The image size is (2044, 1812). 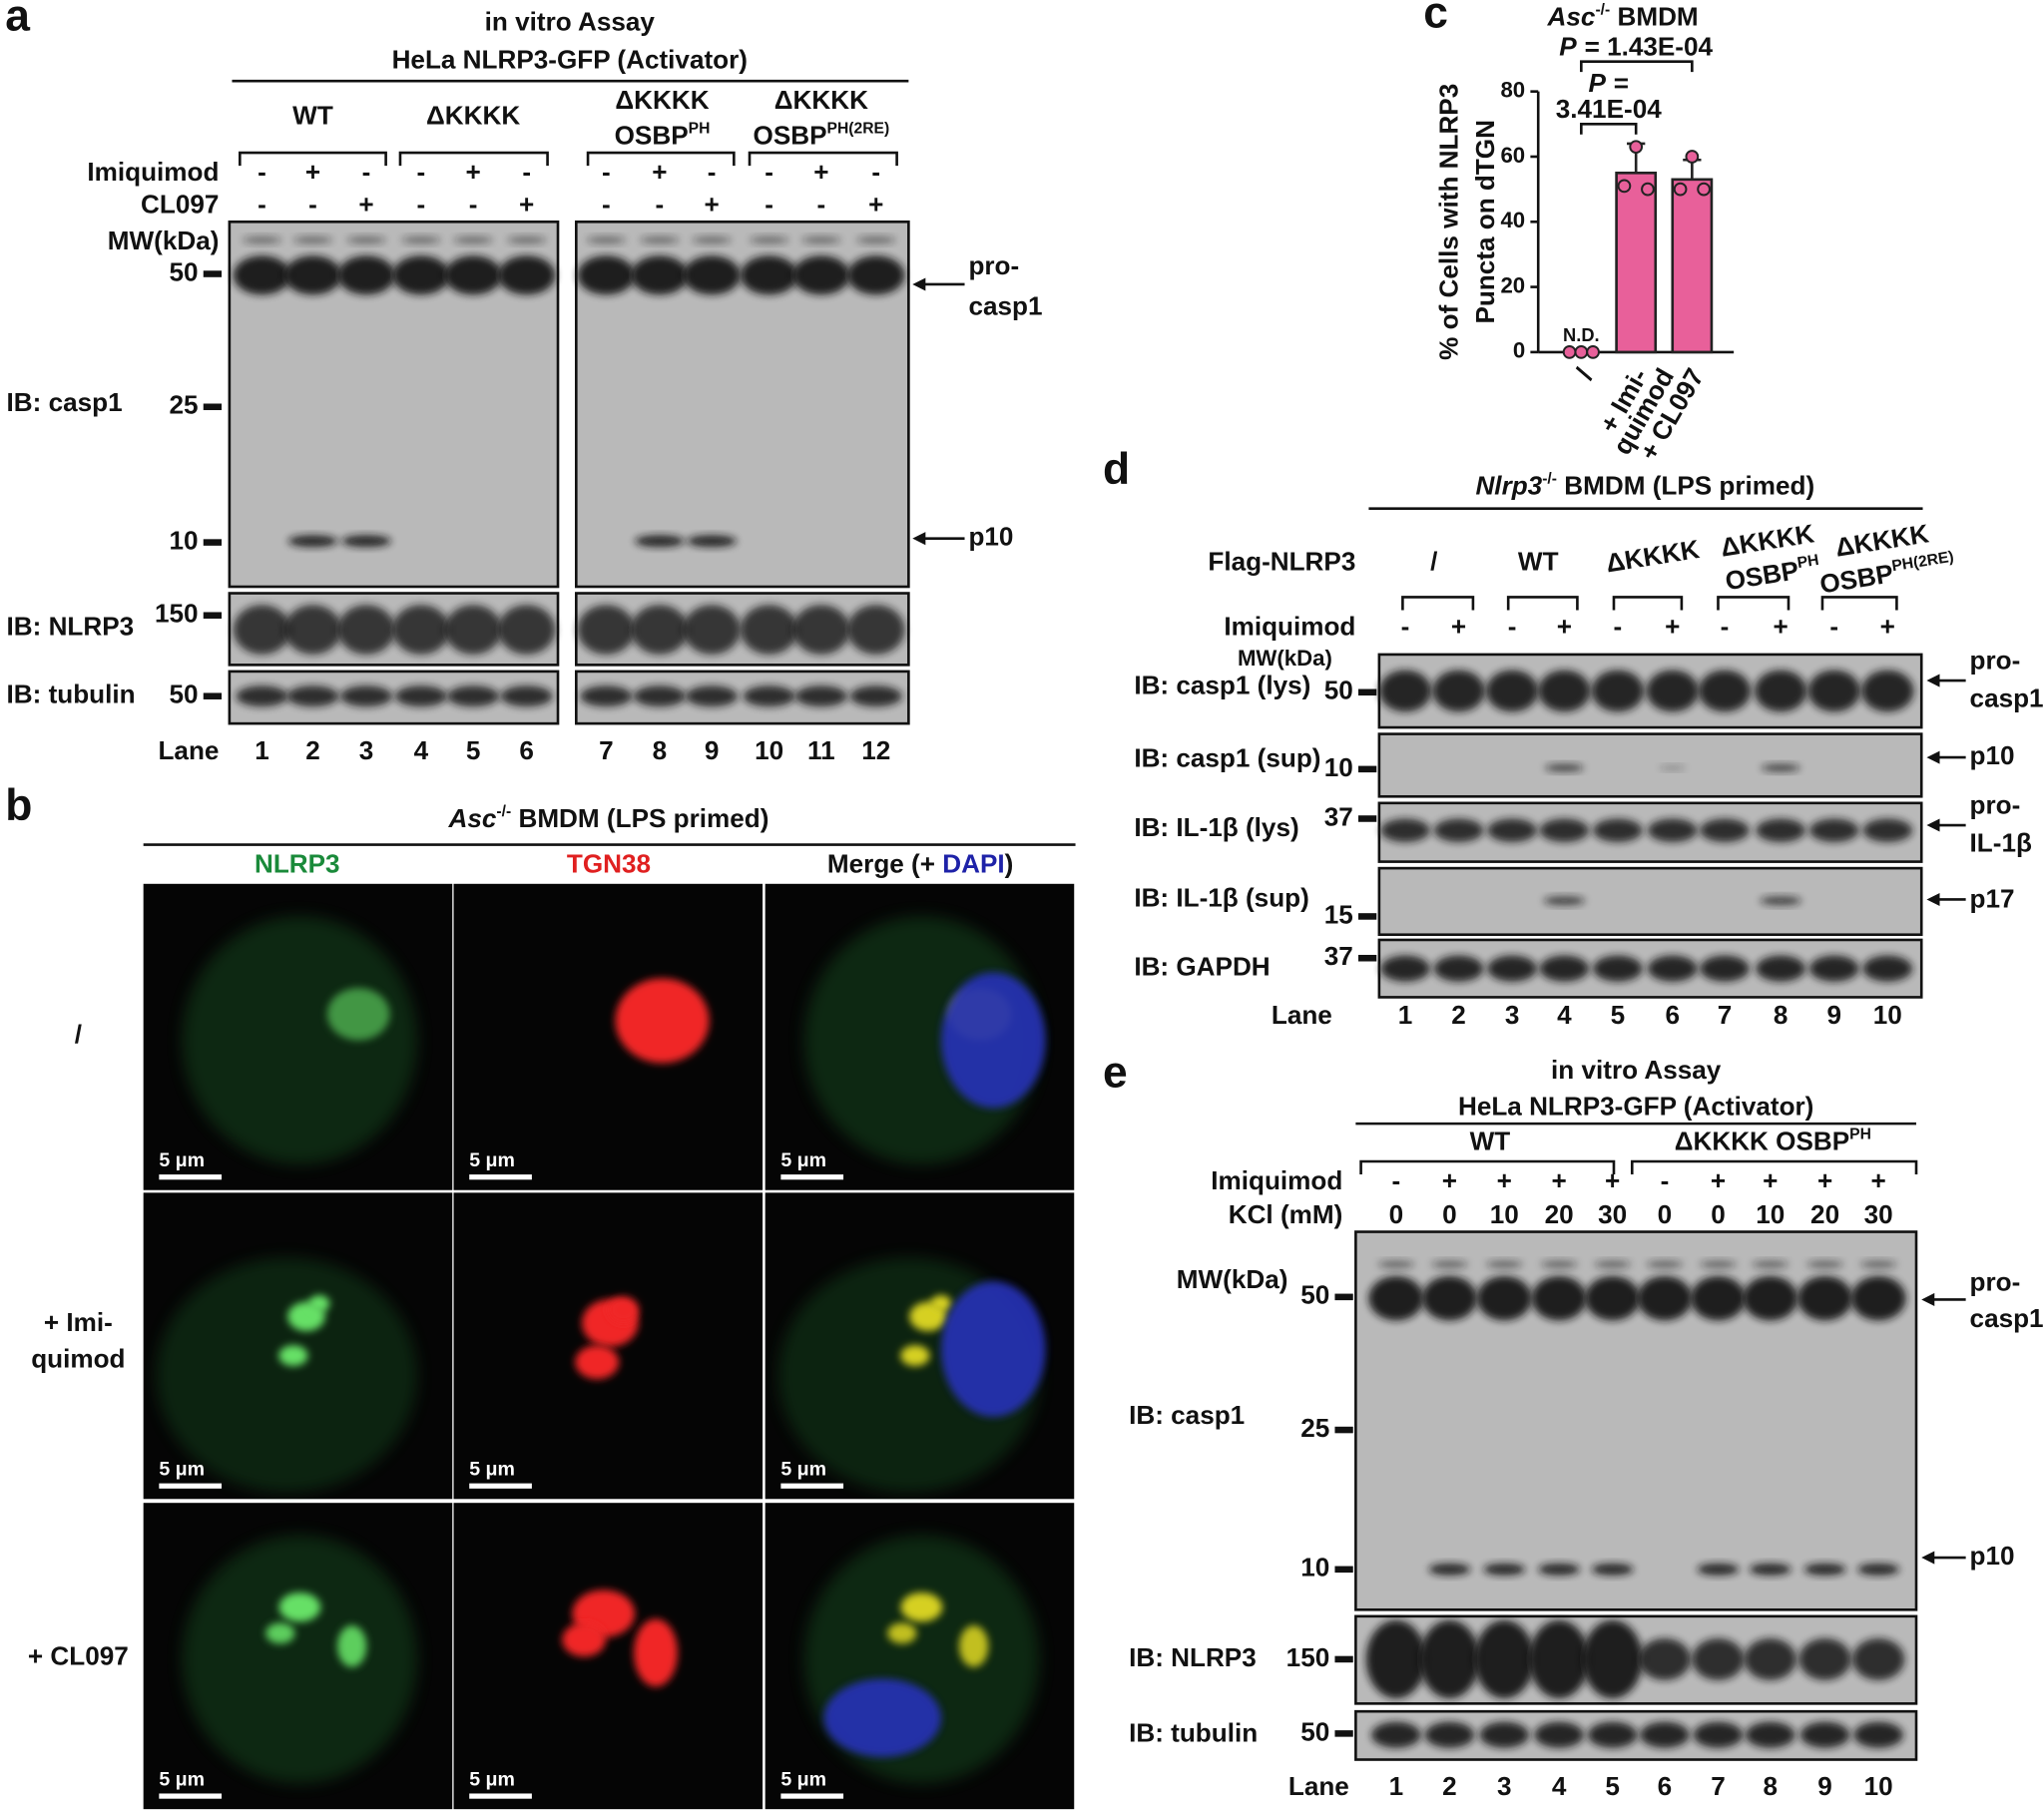 What do you see at coordinates (1433, 561) in the screenshot?
I see `group-label: /` at bounding box center [1433, 561].